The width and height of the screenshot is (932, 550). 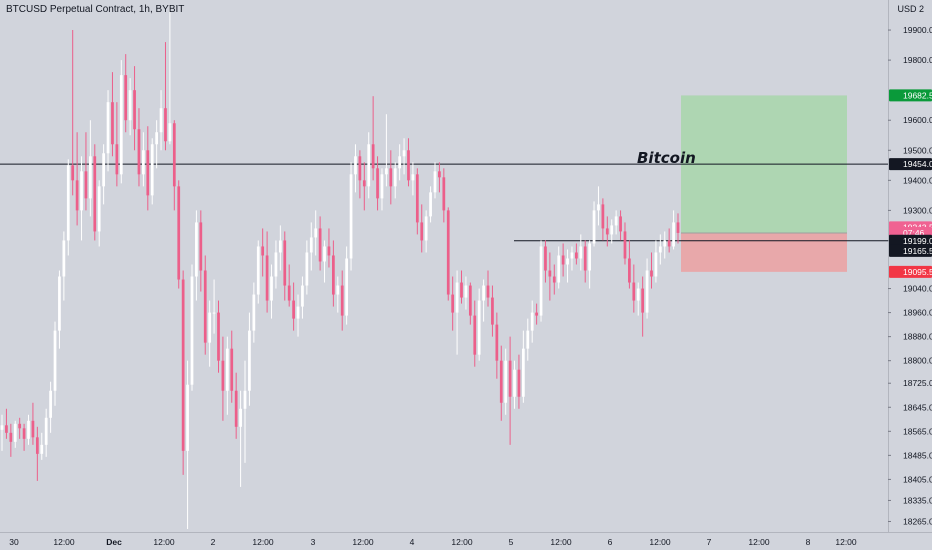 What do you see at coordinates (921, 9) in the screenshot?
I see `currency-extra: 2` at bounding box center [921, 9].